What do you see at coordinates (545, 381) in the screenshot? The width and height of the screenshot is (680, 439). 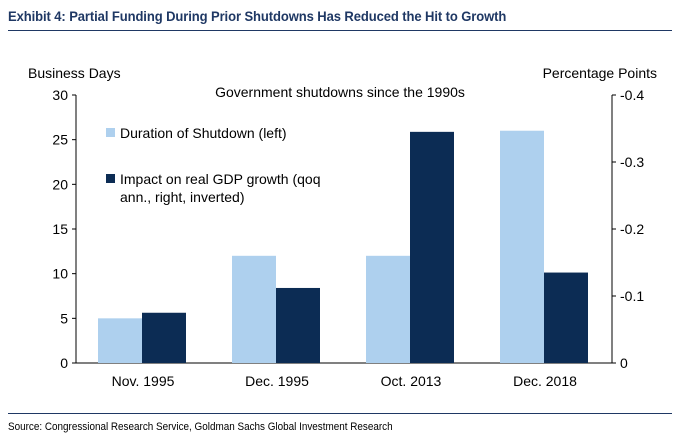 I see `x-tick-label: Dec. 2018` at bounding box center [545, 381].